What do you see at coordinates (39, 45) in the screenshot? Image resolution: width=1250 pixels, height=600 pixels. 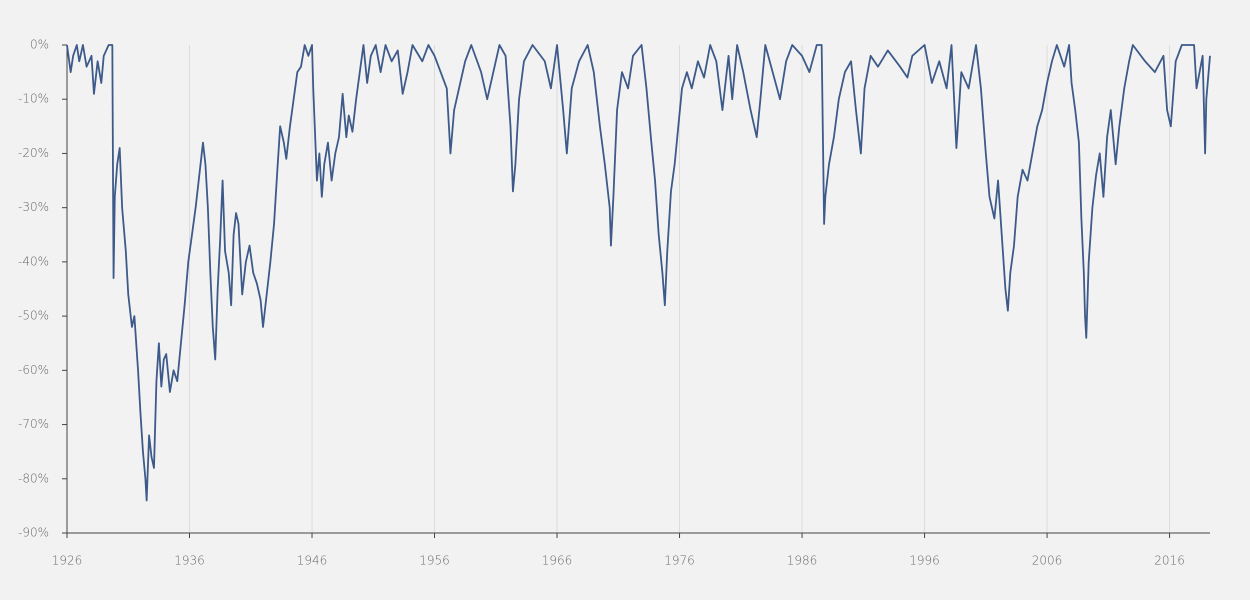 I see `y-tick-label: 0%` at bounding box center [39, 45].